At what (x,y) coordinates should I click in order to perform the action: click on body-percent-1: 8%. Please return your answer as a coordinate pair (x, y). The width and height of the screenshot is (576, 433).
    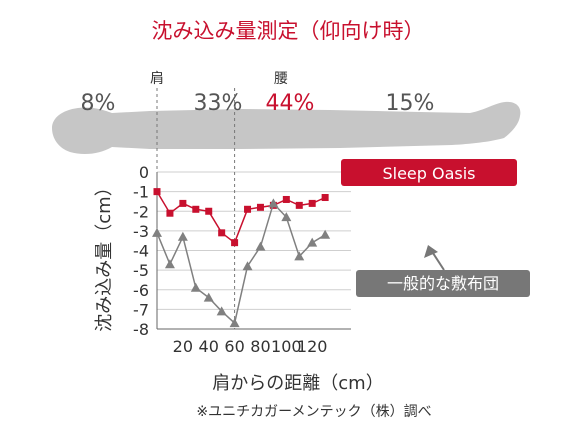
    Looking at the image, I should click on (98, 103).